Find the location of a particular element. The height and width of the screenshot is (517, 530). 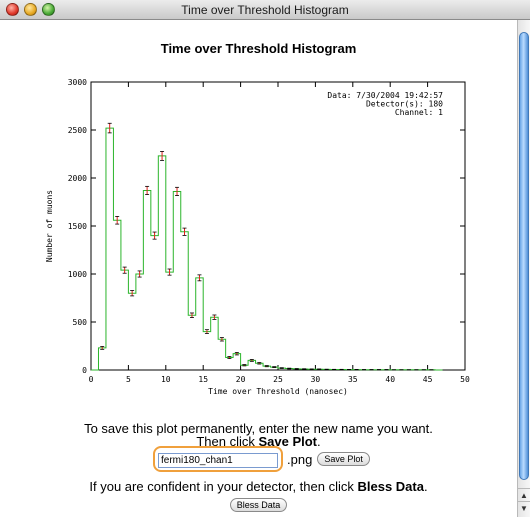

y-tick-label: 500 is located at coordinates (80, 322).